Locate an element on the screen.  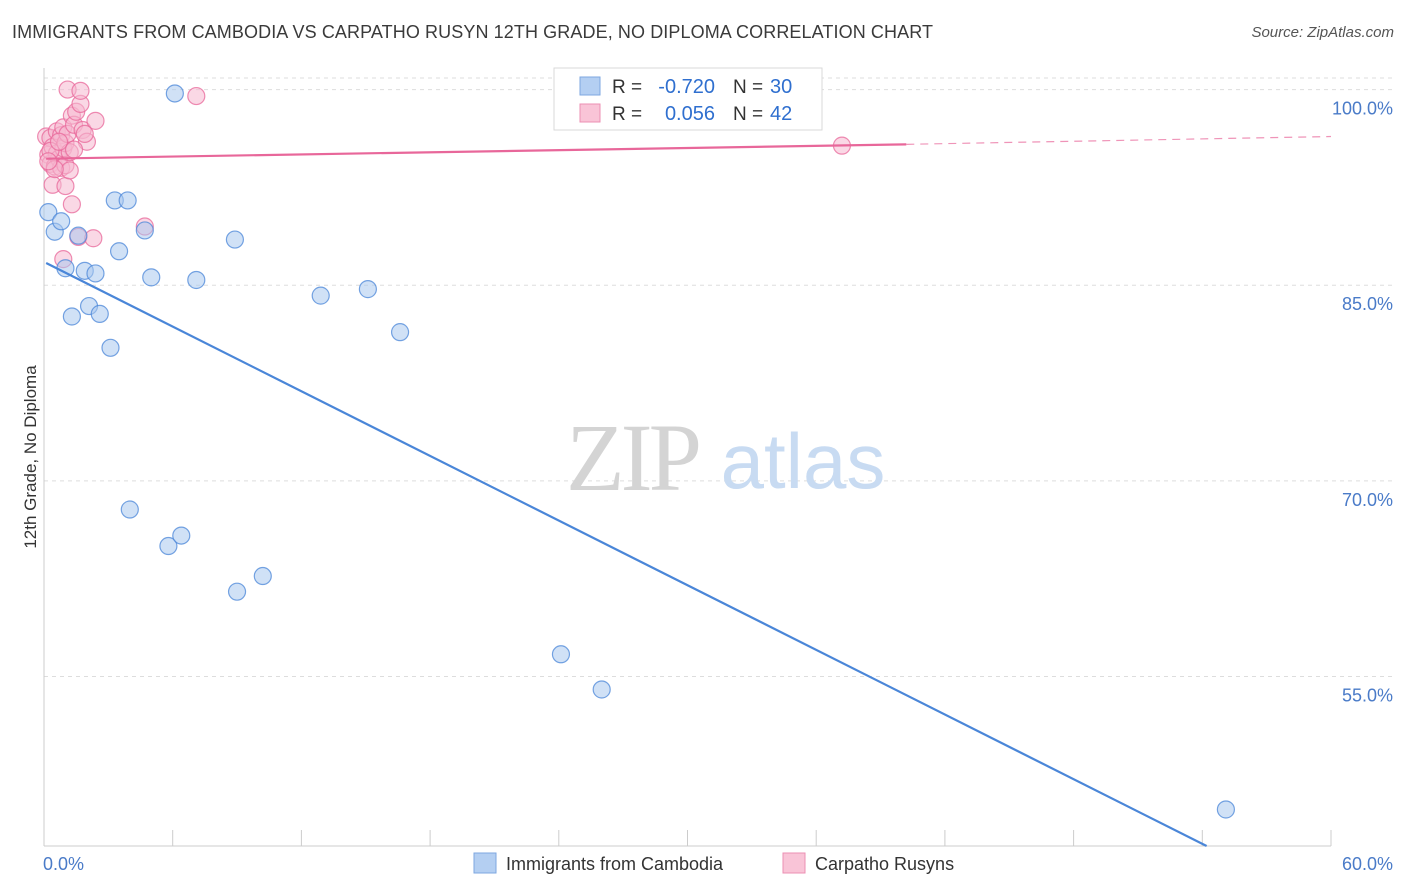
trend-line-extension is located at coordinates (1119, 140).